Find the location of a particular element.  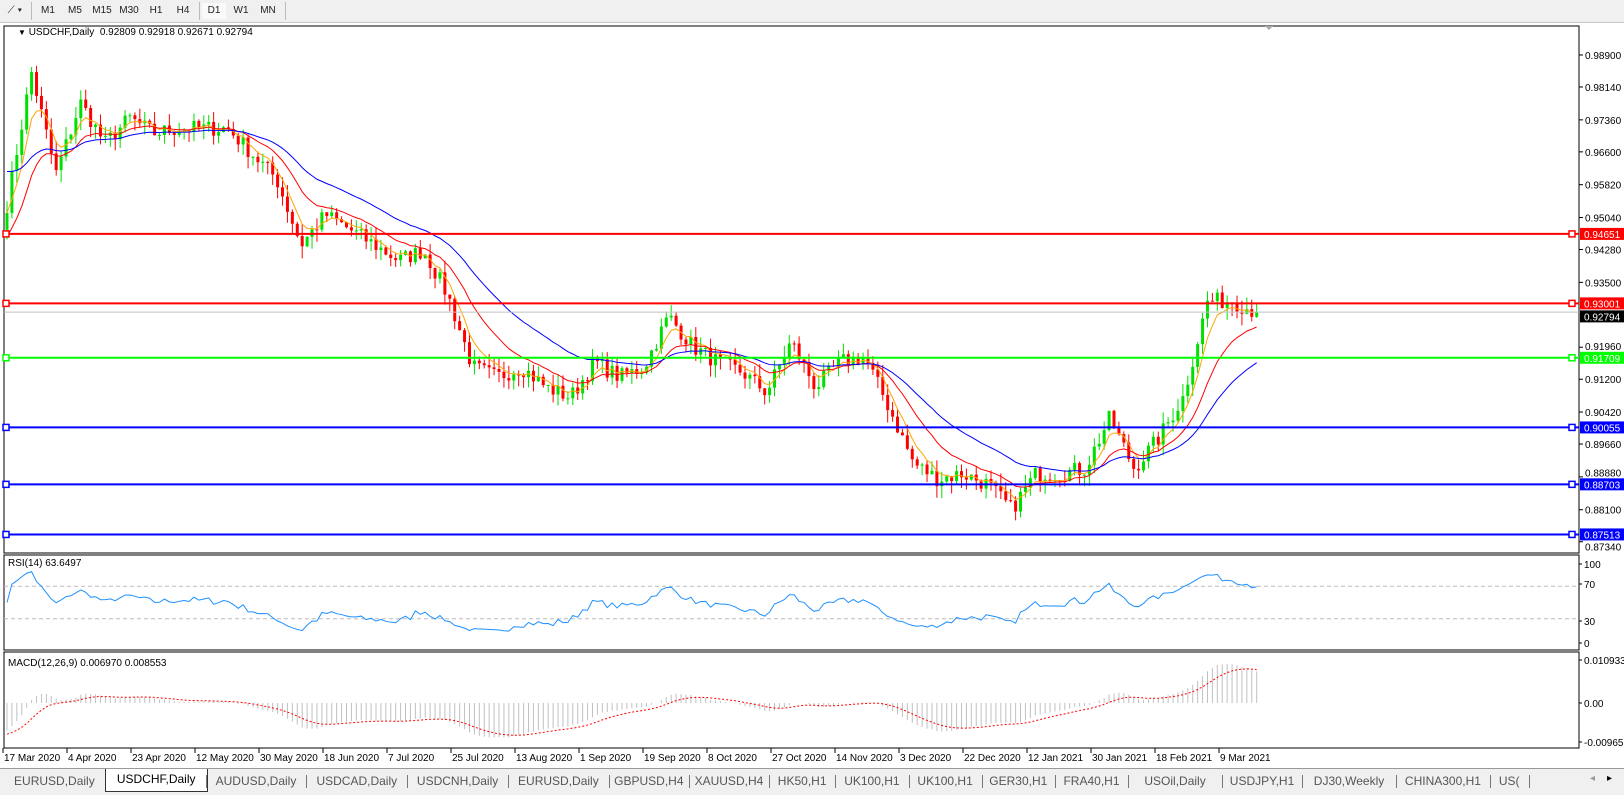

tab-usdcnh-daily: USDCNH,Daily is located at coordinates (457, 781).